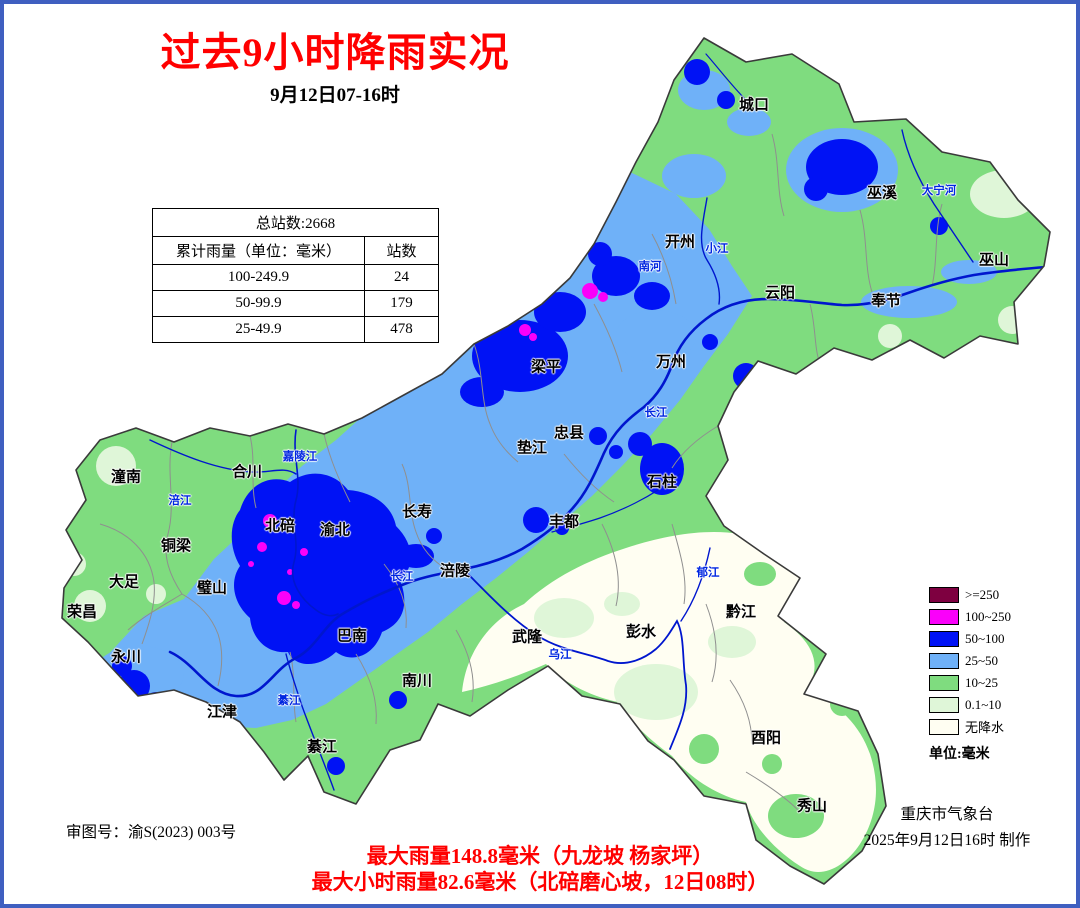 This screenshot has height=908, width=1080. What do you see at coordinates (988, 616) in the screenshot?
I see `legend-label: 100~250` at bounding box center [988, 616].